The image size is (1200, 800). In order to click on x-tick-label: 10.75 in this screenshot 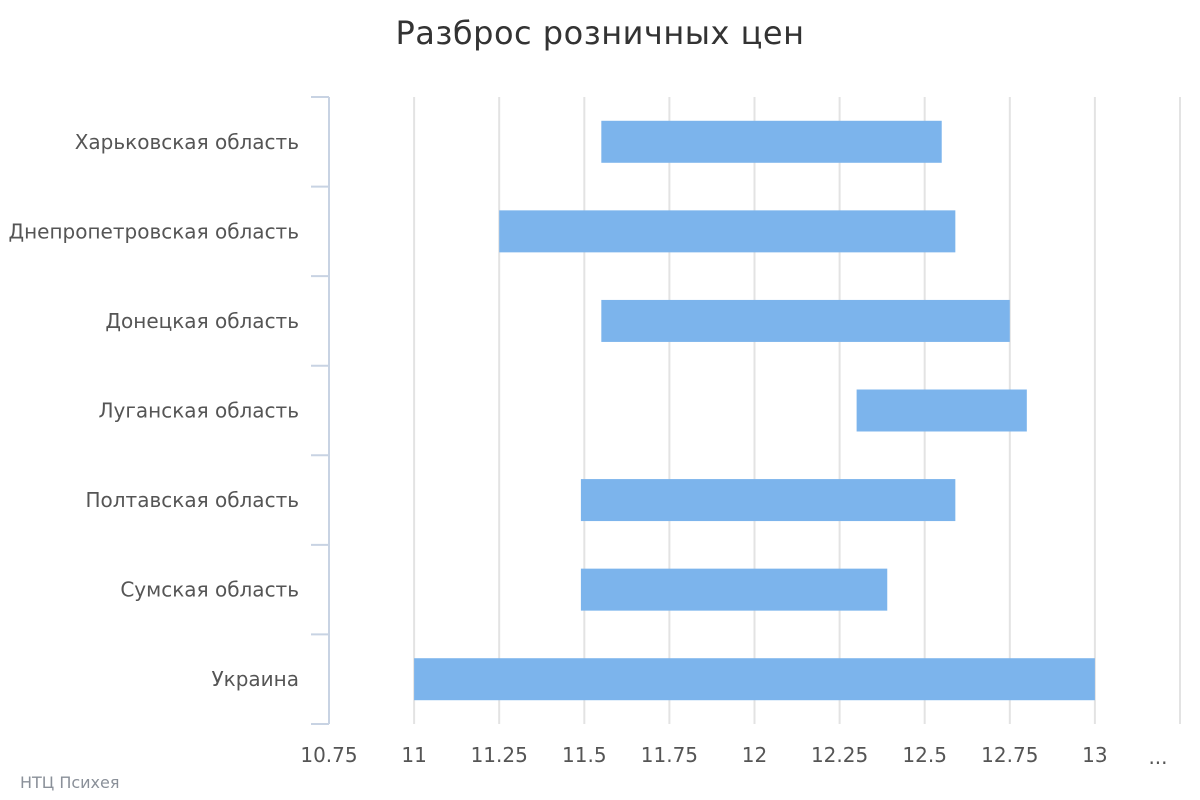, I will do `click(328, 755)`.